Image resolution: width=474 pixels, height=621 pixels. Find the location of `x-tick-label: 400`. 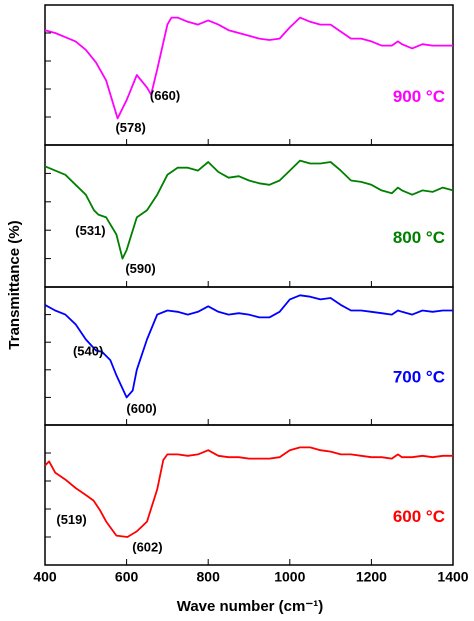

x-tick-label: 400 is located at coordinates (45, 577).